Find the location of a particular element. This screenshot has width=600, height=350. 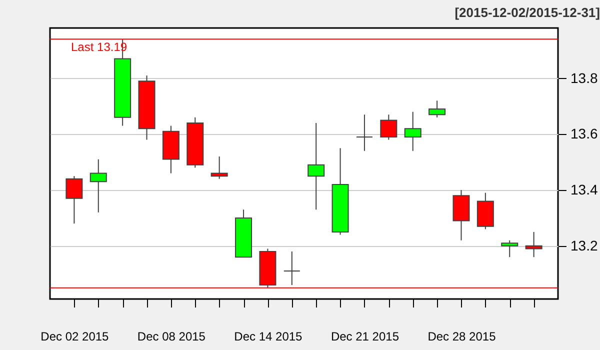

x-tick-label: Dec 08 2015 is located at coordinates (171, 337).